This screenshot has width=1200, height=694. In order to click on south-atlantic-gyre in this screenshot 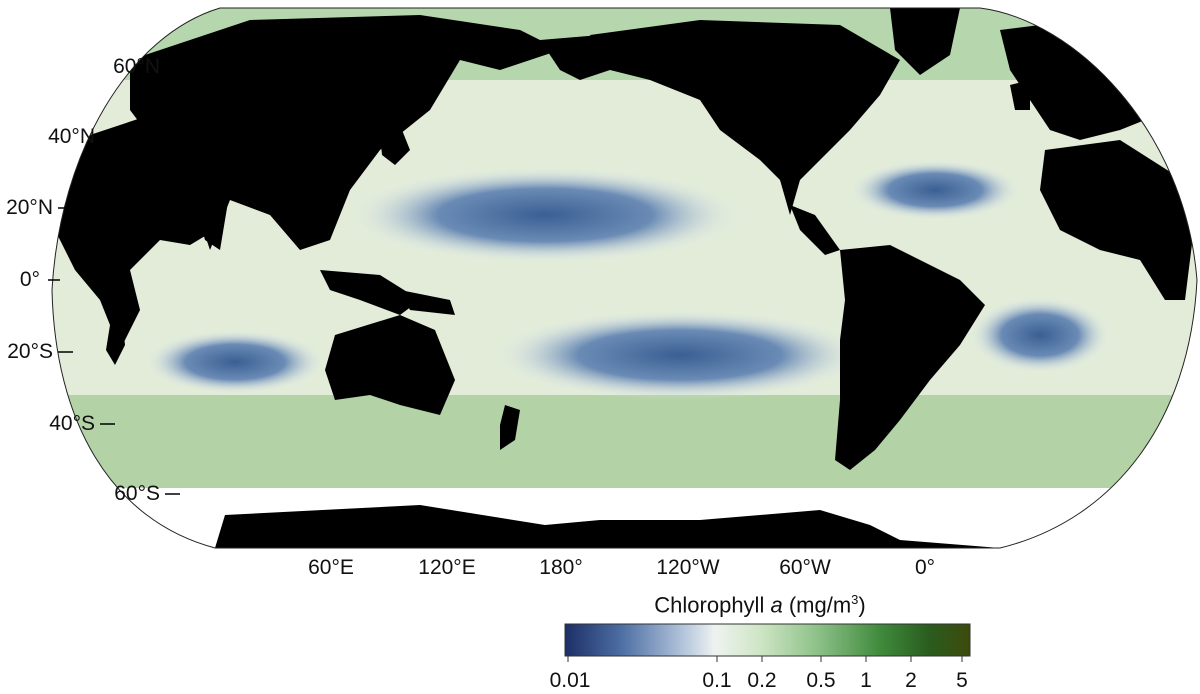, I will do `click(1040, 335)`.